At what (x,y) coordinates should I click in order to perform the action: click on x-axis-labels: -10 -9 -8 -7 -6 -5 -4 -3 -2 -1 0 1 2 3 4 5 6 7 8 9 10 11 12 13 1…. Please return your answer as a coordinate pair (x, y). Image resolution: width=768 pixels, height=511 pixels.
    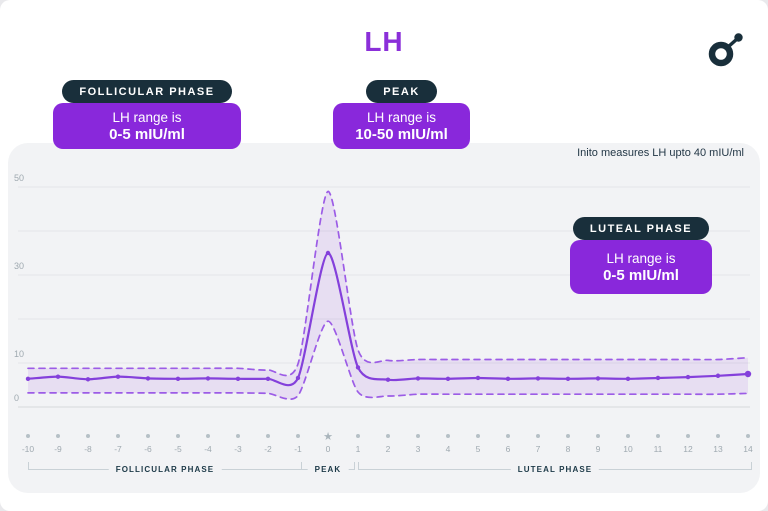
    Looking at the image, I should click on (387, 449).